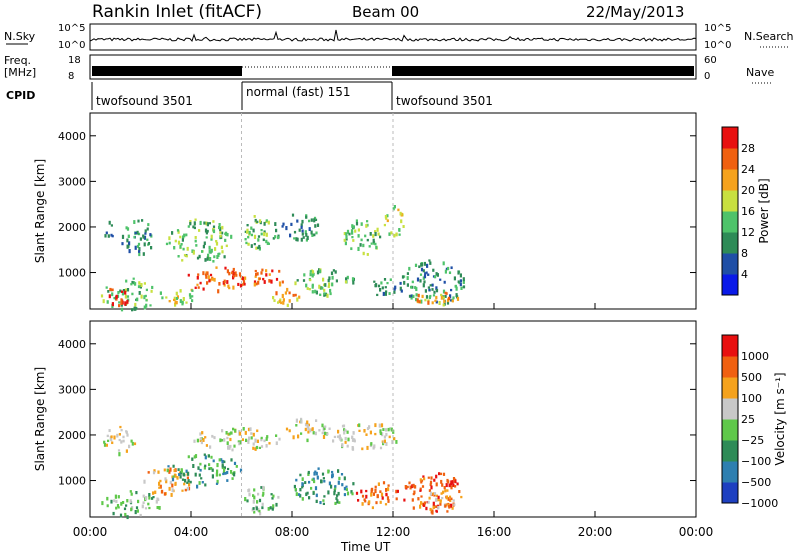 This screenshot has height=554, width=800. What do you see at coordinates (72, 344) in the screenshot?
I see `y-tick-label: 4000` at bounding box center [72, 344].